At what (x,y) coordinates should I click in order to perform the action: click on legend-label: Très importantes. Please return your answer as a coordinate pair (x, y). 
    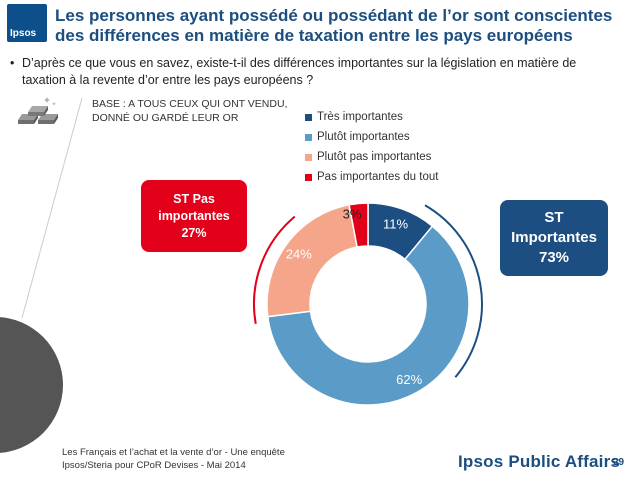
    Looking at the image, I should click on (360, 117).